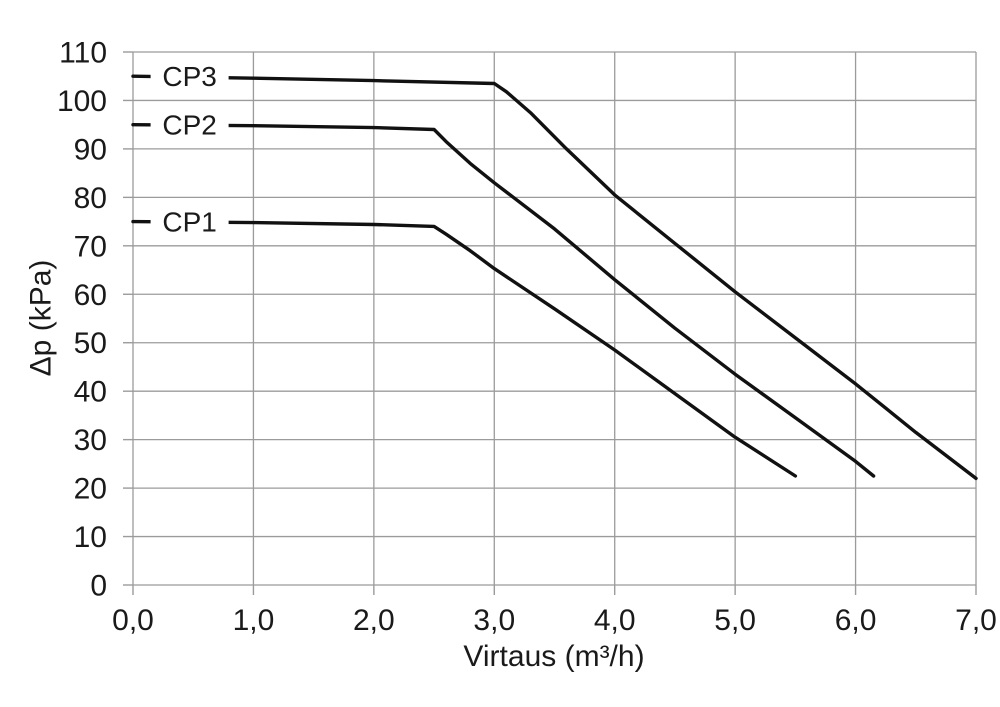 The width and height of the screenshot is (1000, 707). What do you see at coordinates (82, 101) in the screenshot?
I see `y-tick-label: 100` at bounding box center [82, 101].